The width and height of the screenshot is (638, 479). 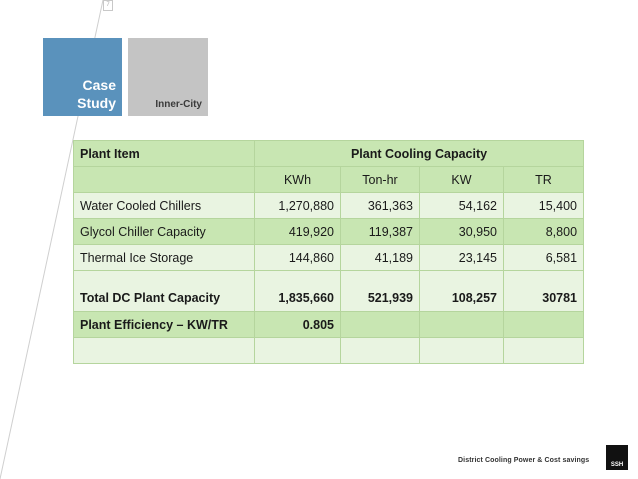 What do you see at coordinates (380, 205) in the screenshot?
I see `cell-ton-hr: 361,363` at bounding box center [380, 205].